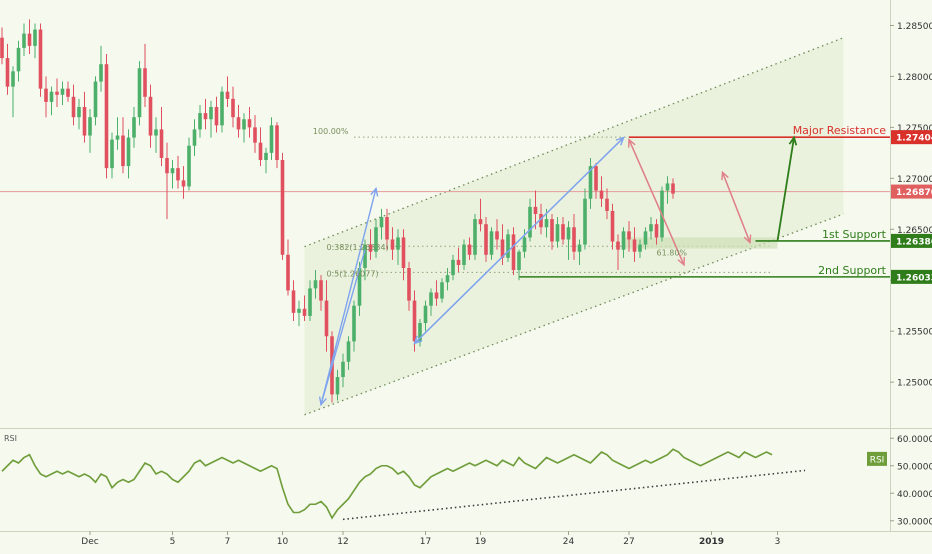 The height and width of the screenshot is (554, 932). I want to click on blue-arrow-up, so click(349, 295).